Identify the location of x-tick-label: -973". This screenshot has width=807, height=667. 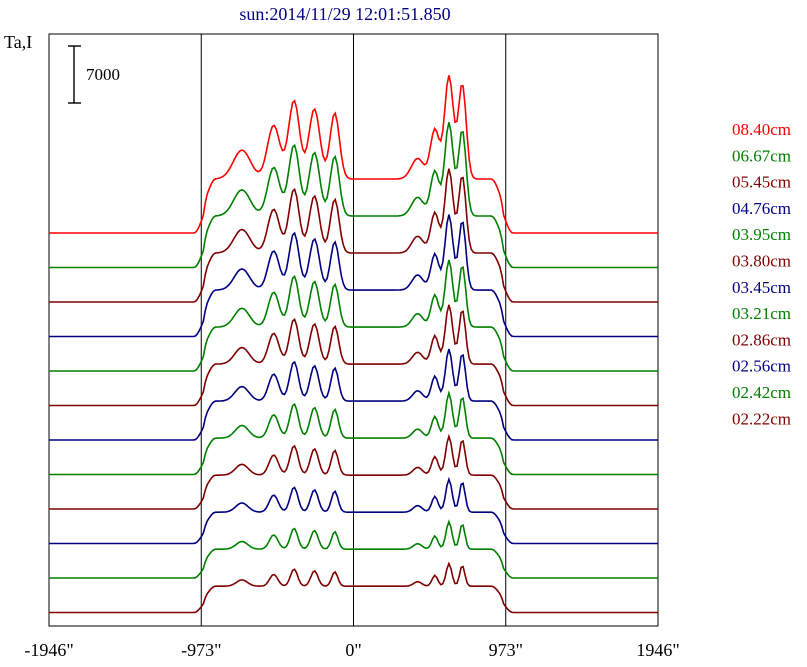
(201, 650).